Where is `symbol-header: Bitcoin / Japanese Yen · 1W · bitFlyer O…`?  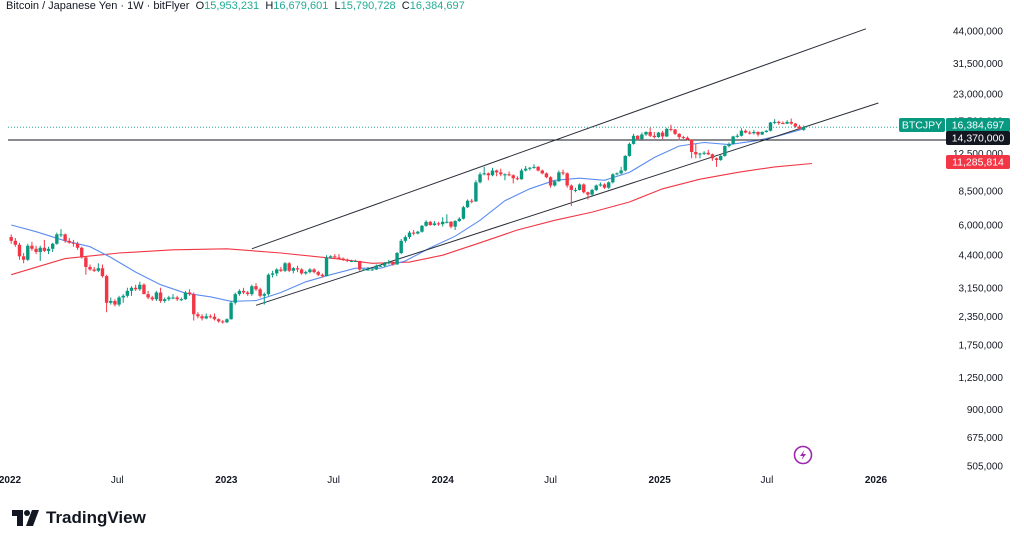 symbol-header: Bitcoin / Japanese Yen · 1W · bitFlyer O… is located at coordinates (235, 6).